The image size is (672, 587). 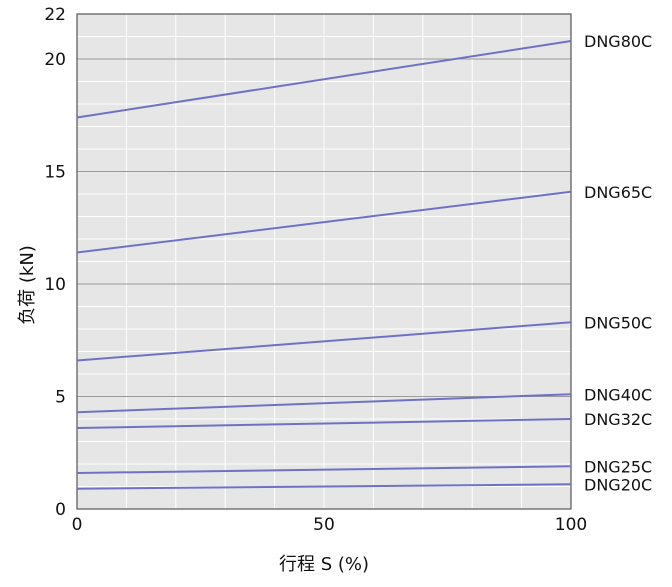 I want to click on y-axis-title: 负荷 (kN), so click(x=27, y=285).